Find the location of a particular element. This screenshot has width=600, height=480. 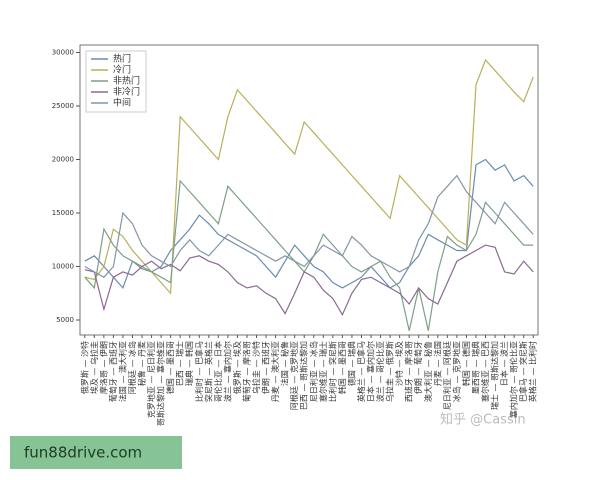

y-tick-label: 25000 is located at coordinates (63, 106).